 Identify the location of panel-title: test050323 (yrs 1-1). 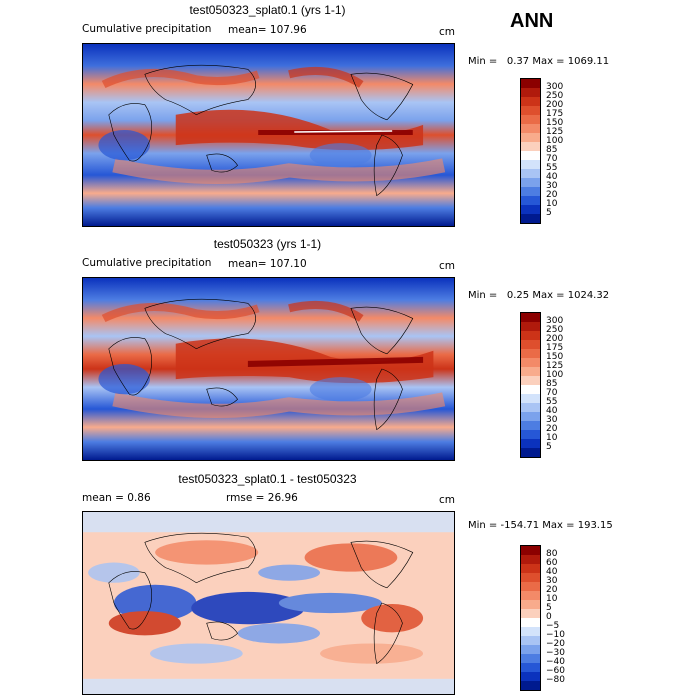
(267, 244).